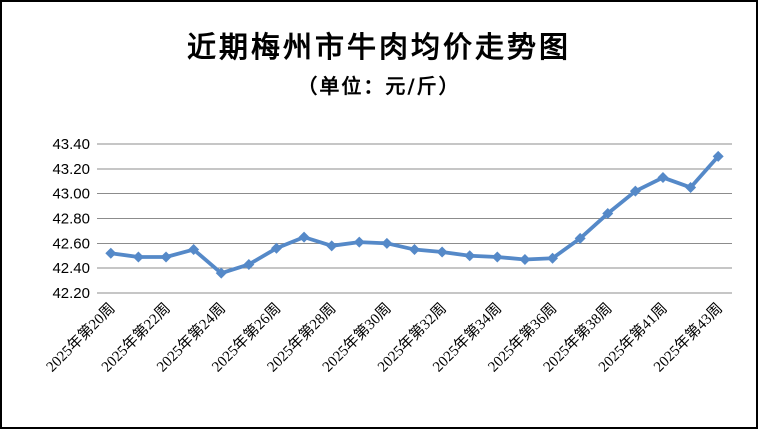 The width and height of the screenshot is (758, 431). What do you see at coordinates (71, 219) in the screenshot?
I see `y-axis-tick-label: 42.80` at bounding box center [71, 219].